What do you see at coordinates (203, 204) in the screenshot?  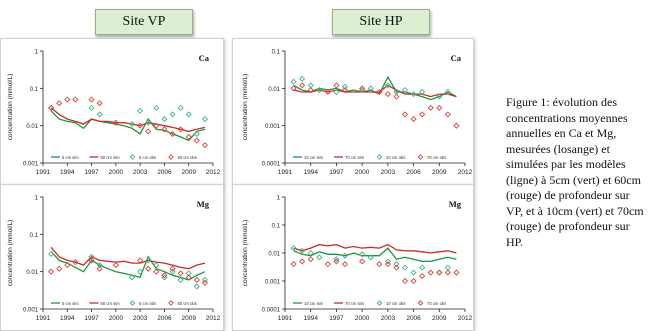 I see `element-label: Mg` at bounding box center [203, 204].